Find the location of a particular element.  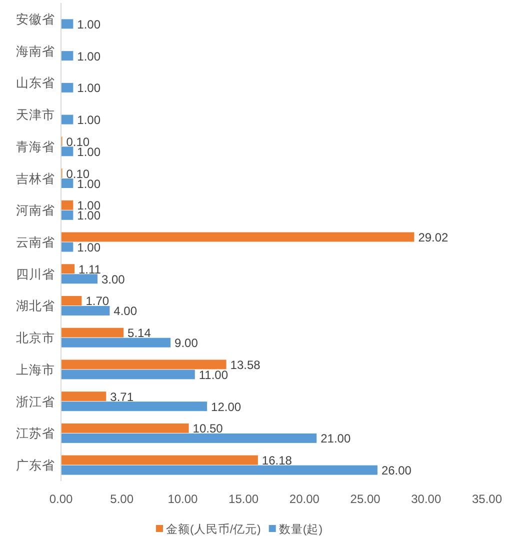

data-label: 26.00 is located at coordinates (396, 471).